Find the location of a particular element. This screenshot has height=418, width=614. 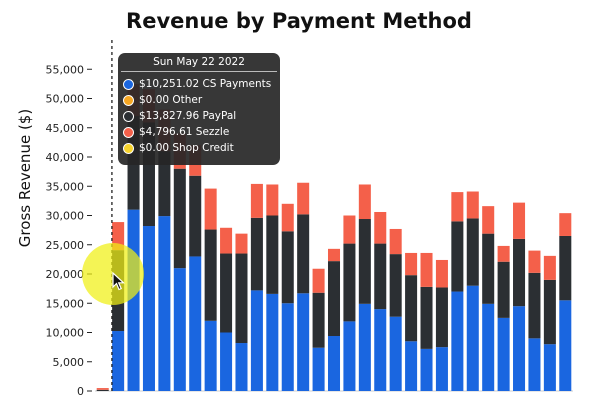

y-tick-label: 45,000 is located at coordinates (65, 128).